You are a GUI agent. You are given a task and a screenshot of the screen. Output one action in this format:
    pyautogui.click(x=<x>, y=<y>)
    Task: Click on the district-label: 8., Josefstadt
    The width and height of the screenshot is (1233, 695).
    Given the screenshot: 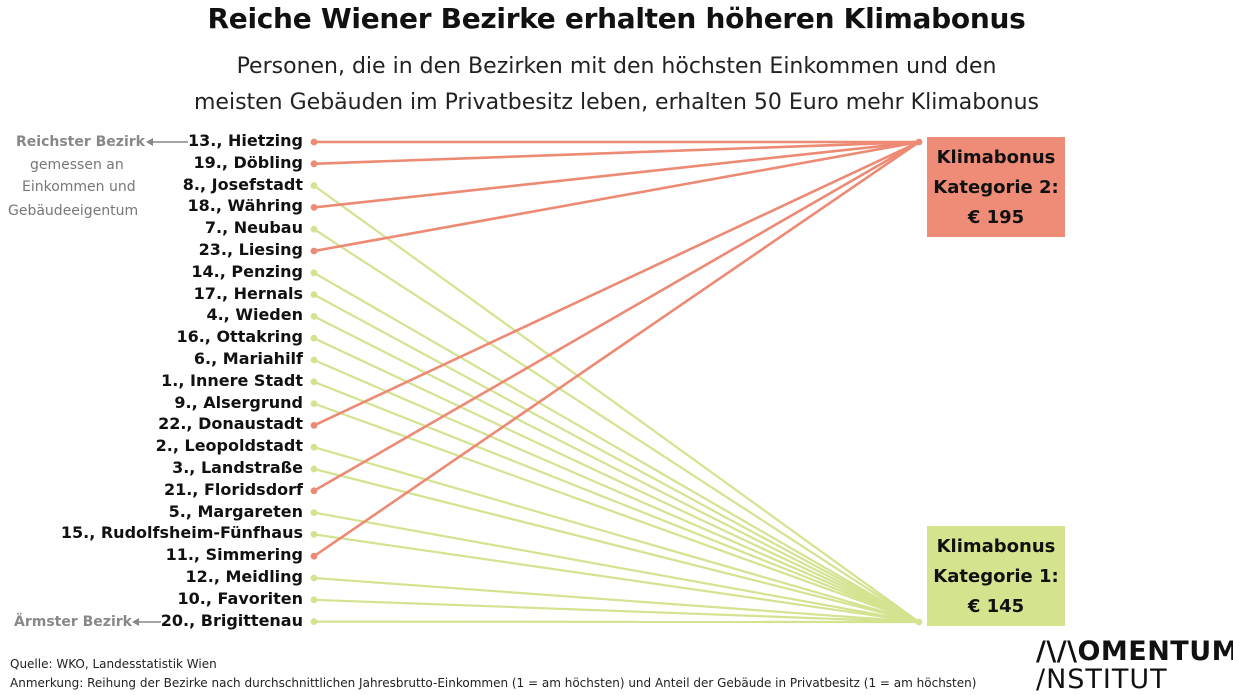 What is the action you would take?
    pyautogui.click(x=243, y=185)
    